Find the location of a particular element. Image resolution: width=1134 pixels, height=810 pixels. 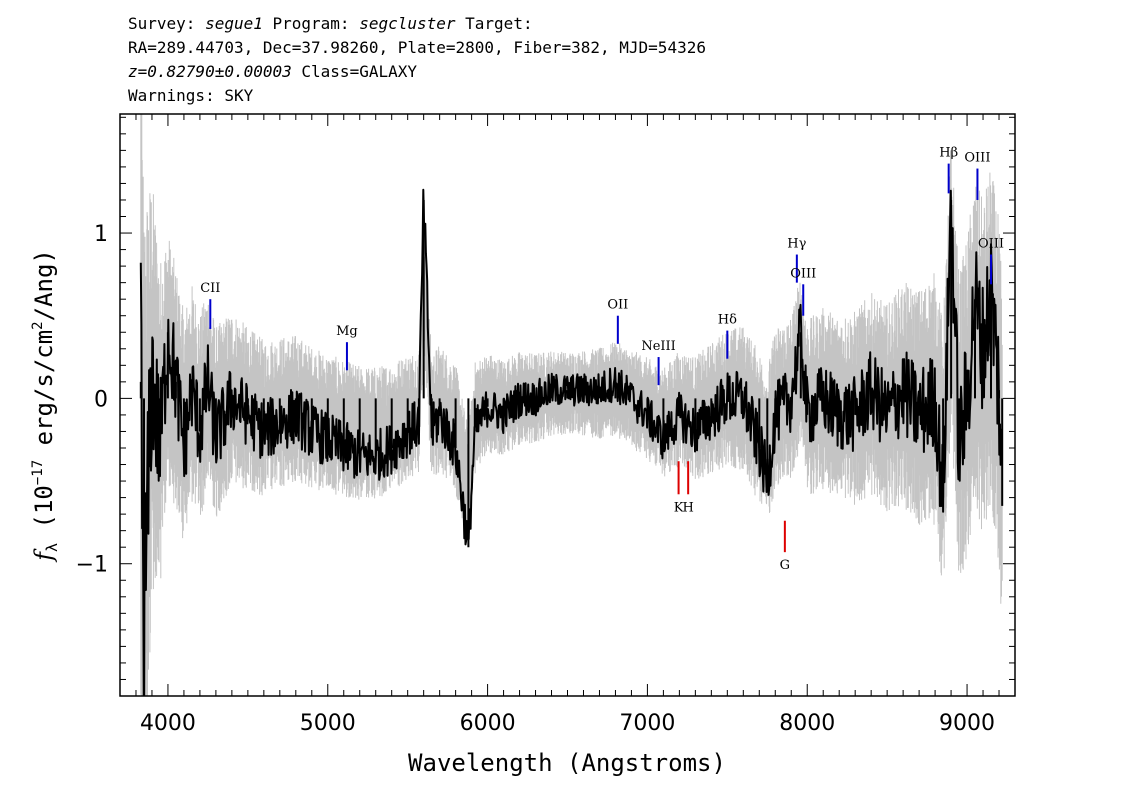

header-part: segue1 is located at coordinates (234, 23).